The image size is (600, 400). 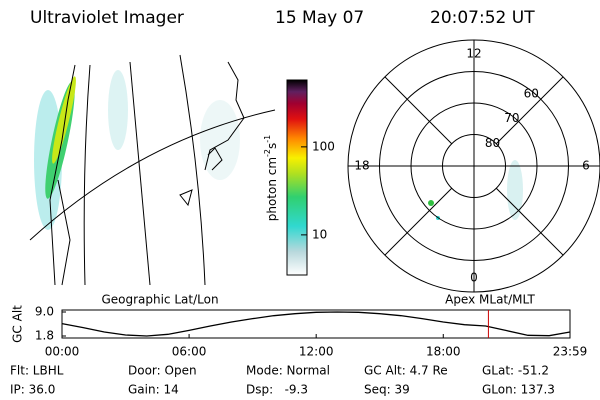 I want to click on altitude-frame, so click(x=316, y=324).